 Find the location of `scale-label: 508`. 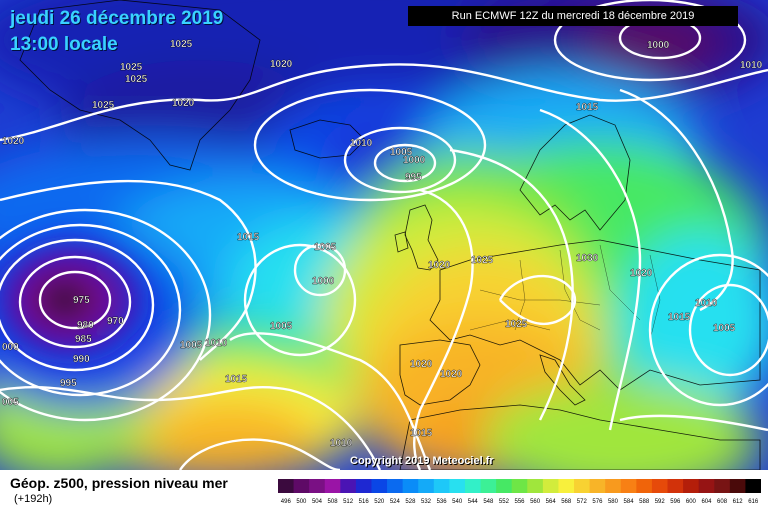

scale-label: 508 is located at coordinates (333, 502).